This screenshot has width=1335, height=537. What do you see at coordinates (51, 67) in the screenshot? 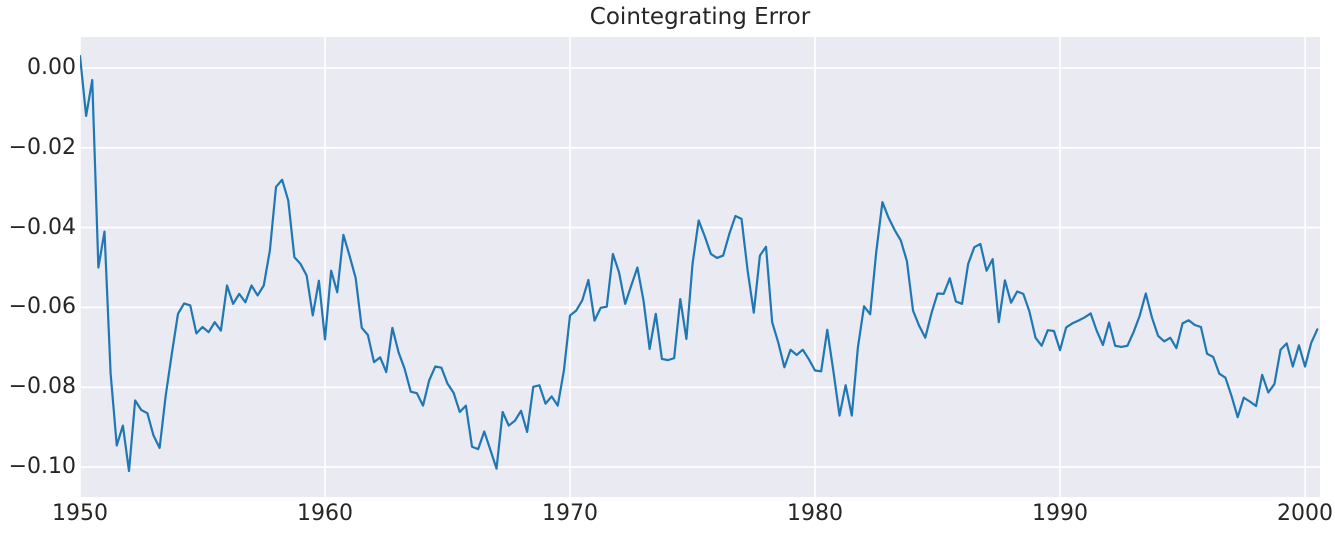
I see `y-tick-label: 0.00` at bounding box center [51, 67].